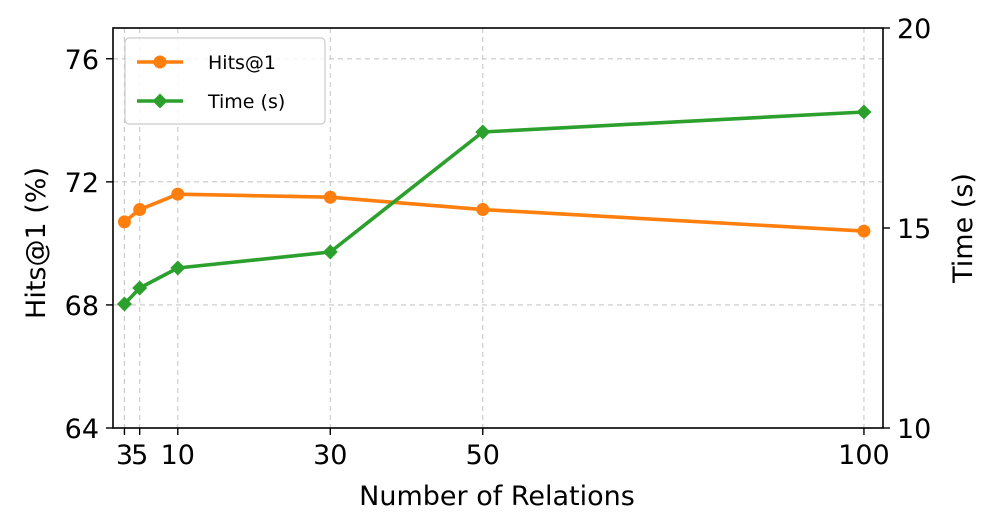 Image resolution: width=996 pixels, height=530 pixels. Describe the element at coordinates (914, 429) in the screenshot. I see `y2-tick-label: 10` at that location.